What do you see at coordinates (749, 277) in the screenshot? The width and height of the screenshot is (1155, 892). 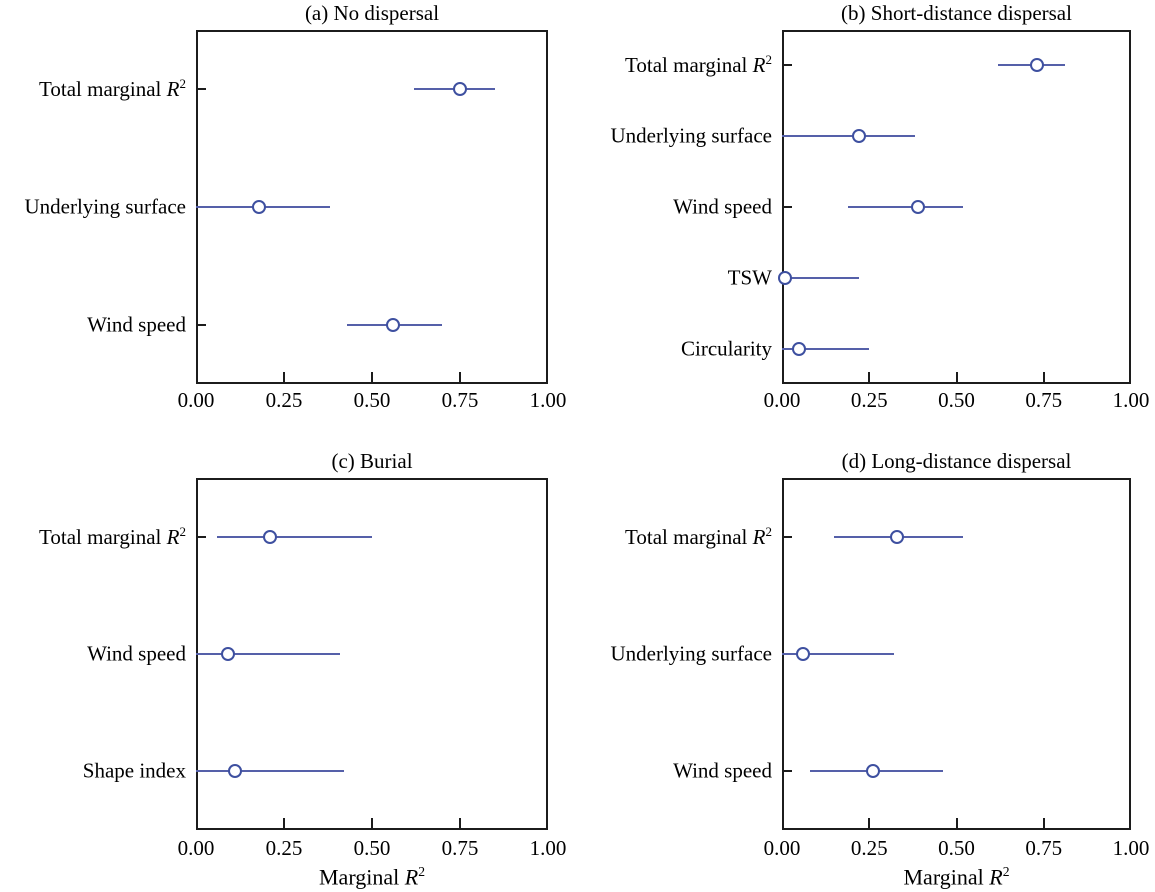 I see `category-label: TSW` at bounding box center [749, 277].